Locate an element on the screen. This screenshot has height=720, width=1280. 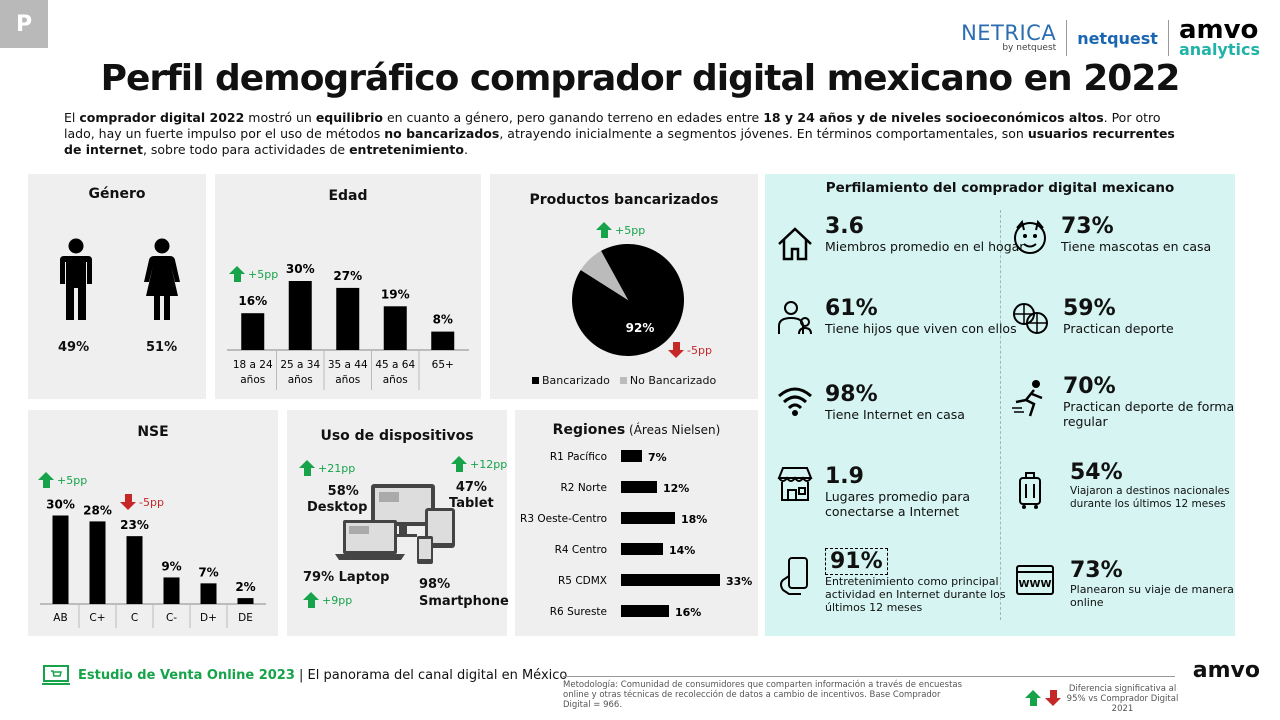
perfil-value: 98% is located at coordinates (851, 394).